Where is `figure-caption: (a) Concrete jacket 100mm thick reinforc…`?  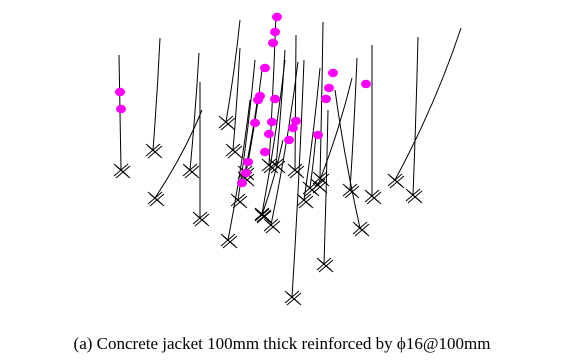 figure-caption: (a) Concrete jacket 100mm thick reinforc… is located at coordinates (282, 343).